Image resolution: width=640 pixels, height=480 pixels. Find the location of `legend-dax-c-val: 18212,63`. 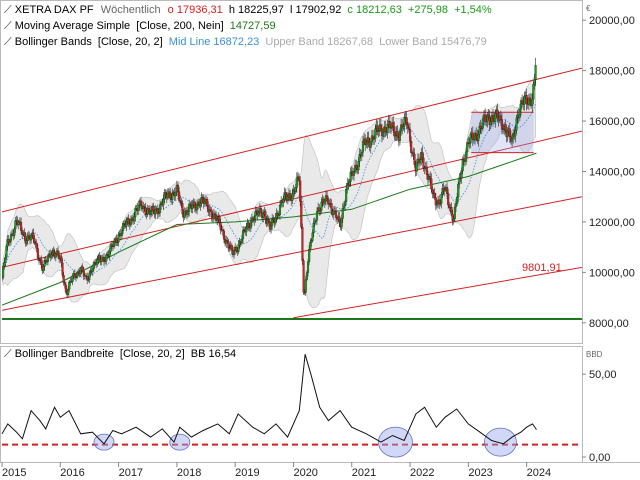

legend-dax-c-val: 18212,63 is located at coordinates (378, 10).